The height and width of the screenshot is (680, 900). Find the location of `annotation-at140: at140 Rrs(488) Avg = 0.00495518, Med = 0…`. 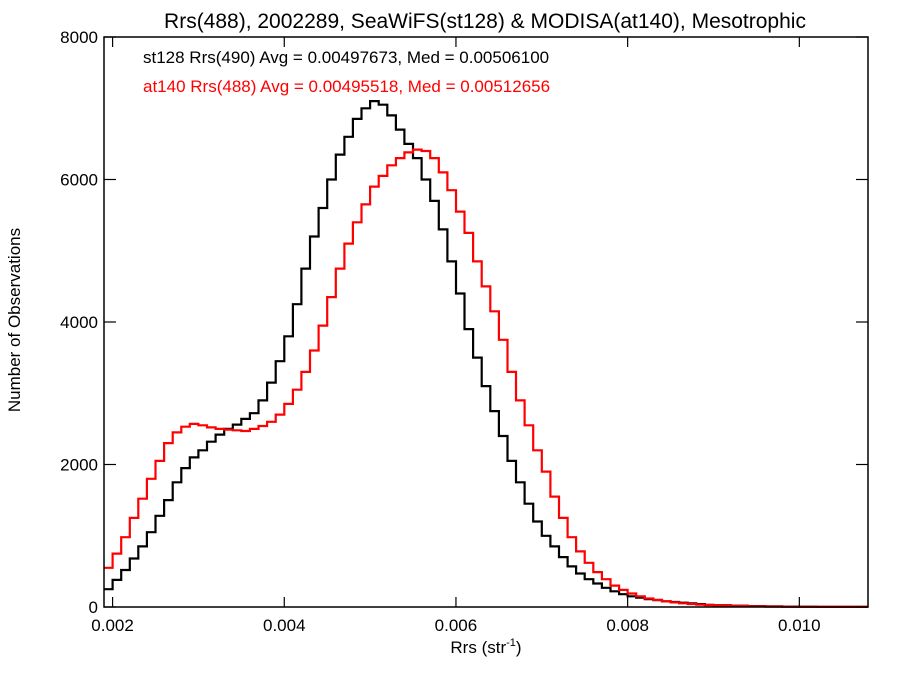

annotation-at140: at140 Rrs(488) Avg = 0.00495518, Med = 0… is located at coordinates (346, 86).